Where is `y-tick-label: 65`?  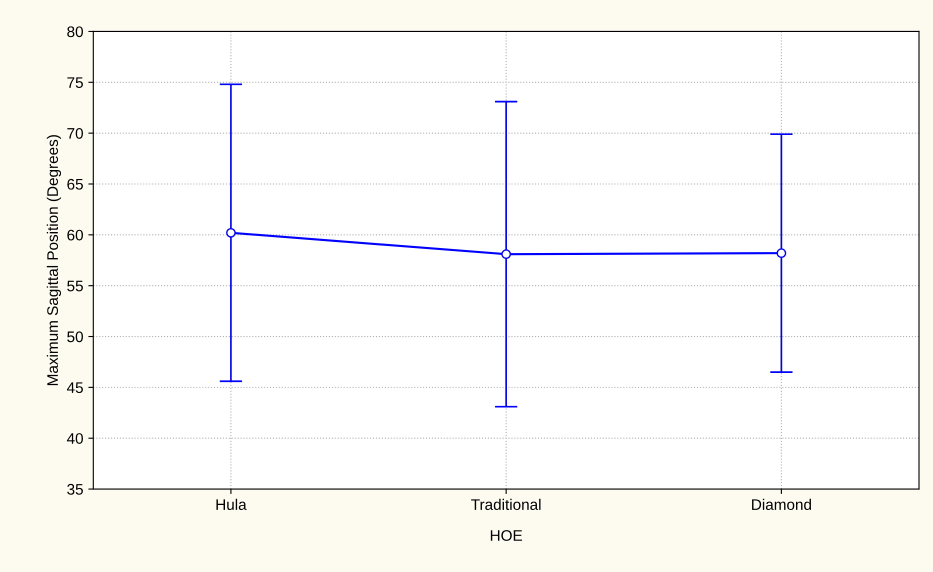 y-tick-label: 65 is located at coordinates (75, 184).